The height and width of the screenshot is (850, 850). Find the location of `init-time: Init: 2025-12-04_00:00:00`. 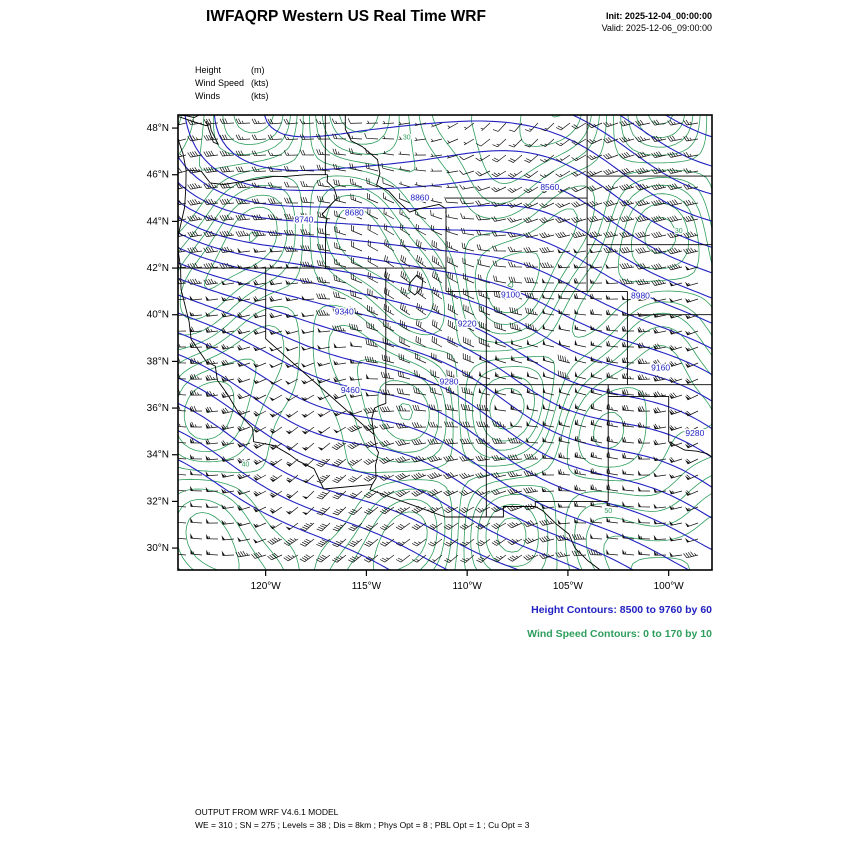

init-time: Init: 2025-12-04_00:00:00 is located at coordinates (658, 16).